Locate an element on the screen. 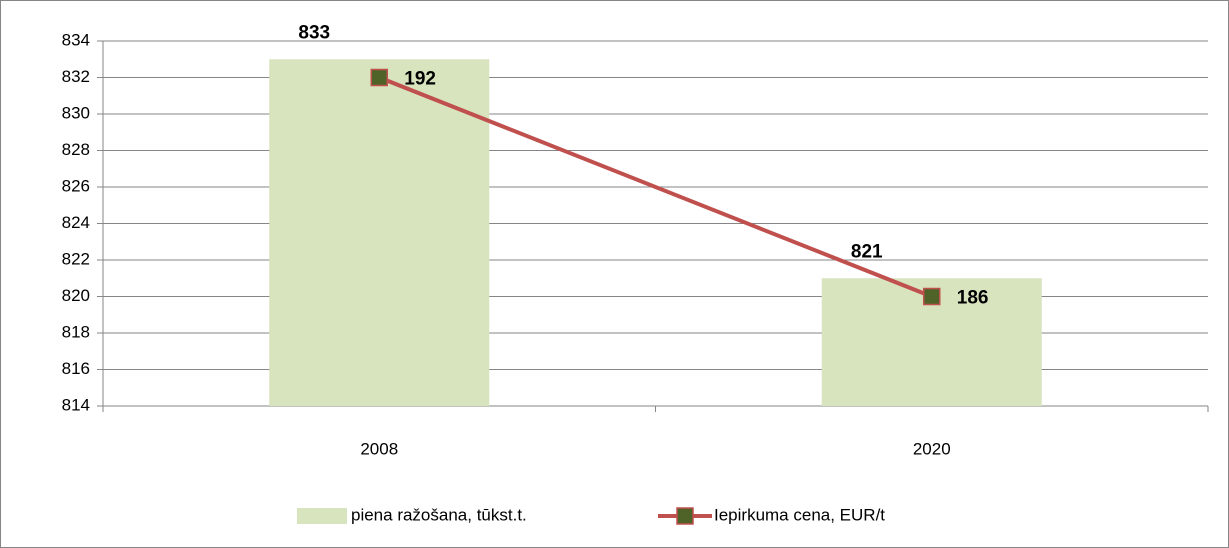 The height and width of the screenshot is (548, 1229). y-tick-label: 826 is located at coordinates (76, 185).